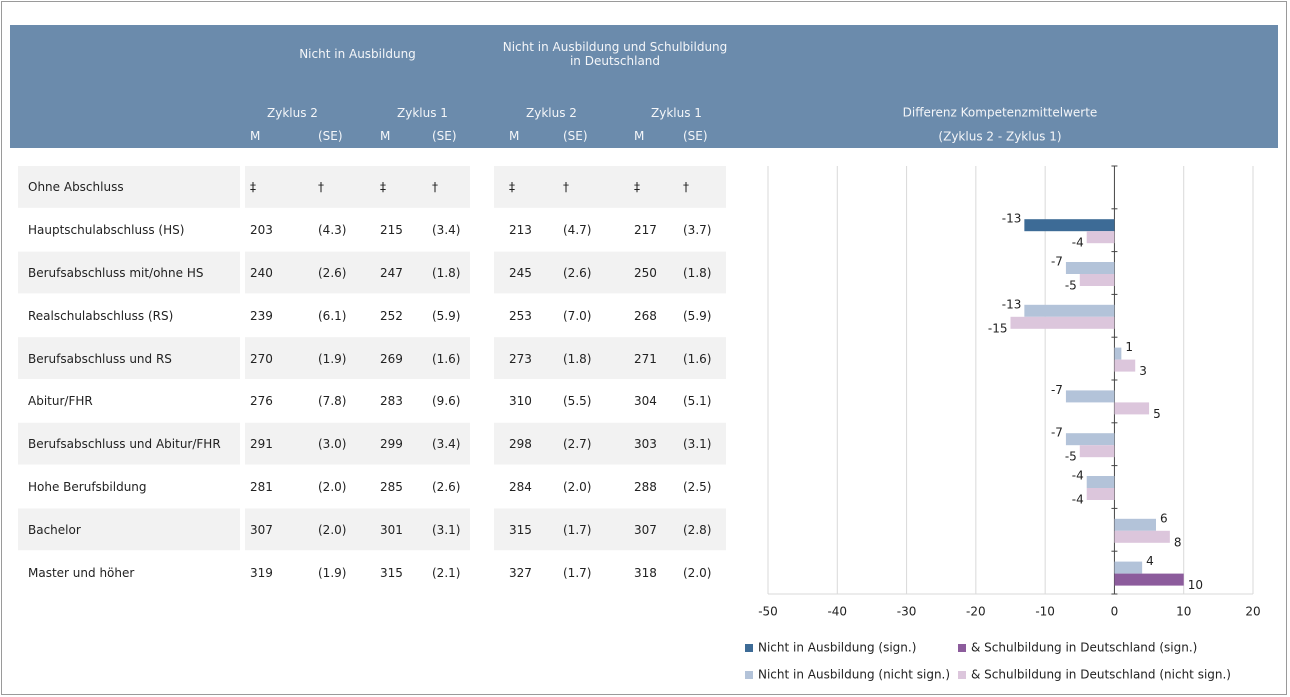 The width and height of the screenshot is (1290, 697). I want to click on cell: (9.6), so click(446, 401).